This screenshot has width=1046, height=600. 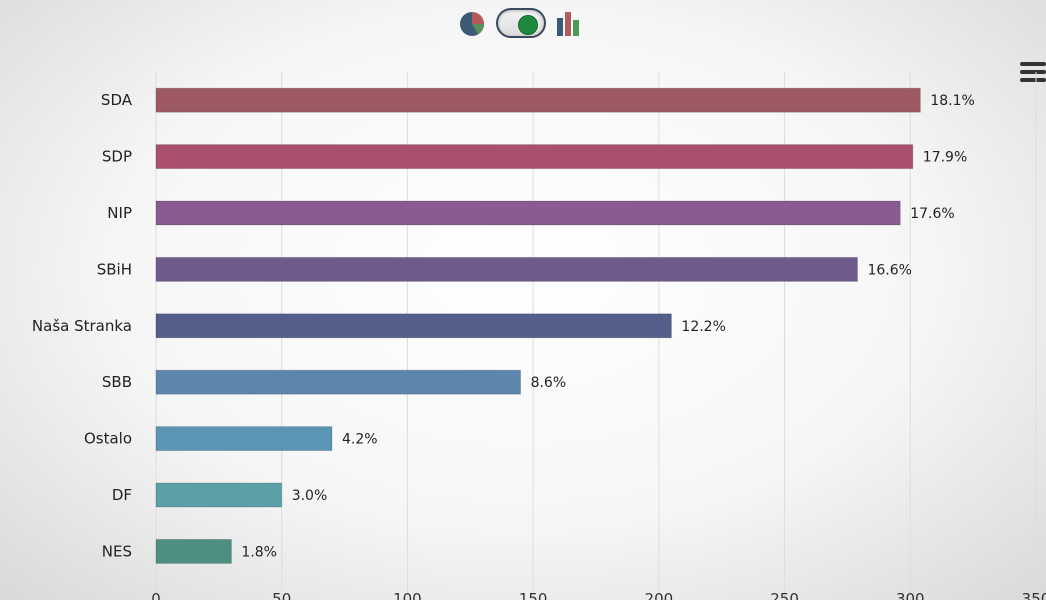 I want to click on data-label: 17.9%, so click(x=945, y=158).